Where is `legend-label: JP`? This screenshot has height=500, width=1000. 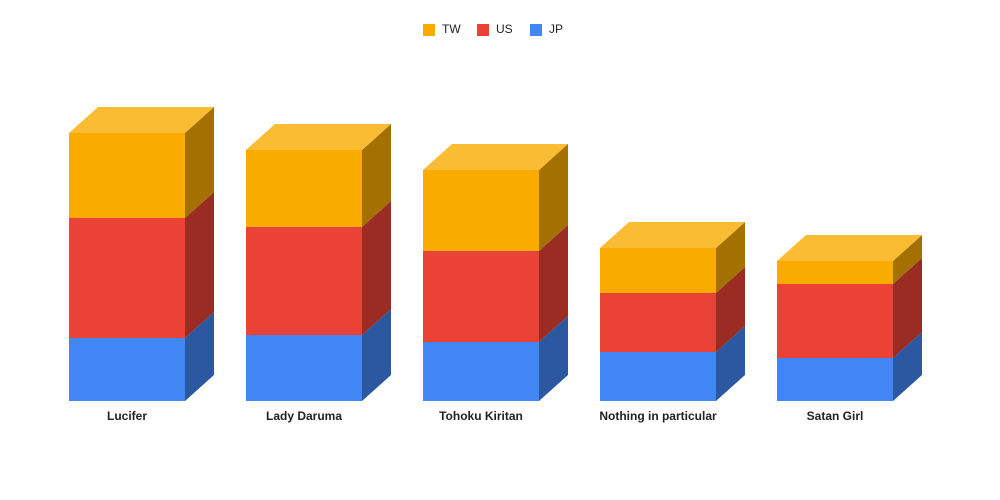 legend-label: JP is located at coordinates (556, 29).